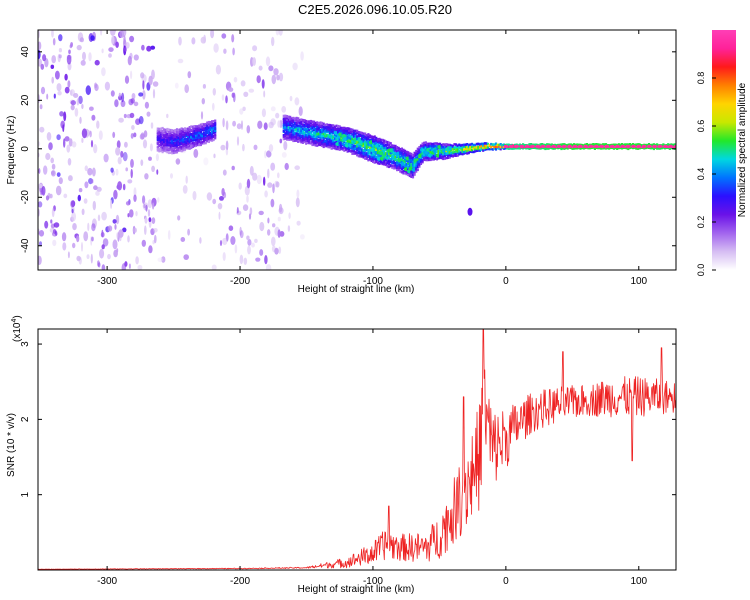  I want to click on spectrogram-xtick-label: -100, so click(373, 281).